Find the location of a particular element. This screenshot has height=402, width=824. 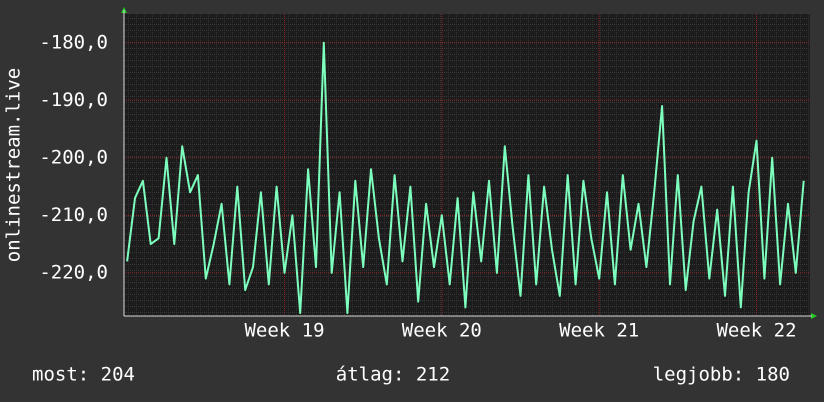

stat-current: most: 204 is located at coordinates (83, 375).